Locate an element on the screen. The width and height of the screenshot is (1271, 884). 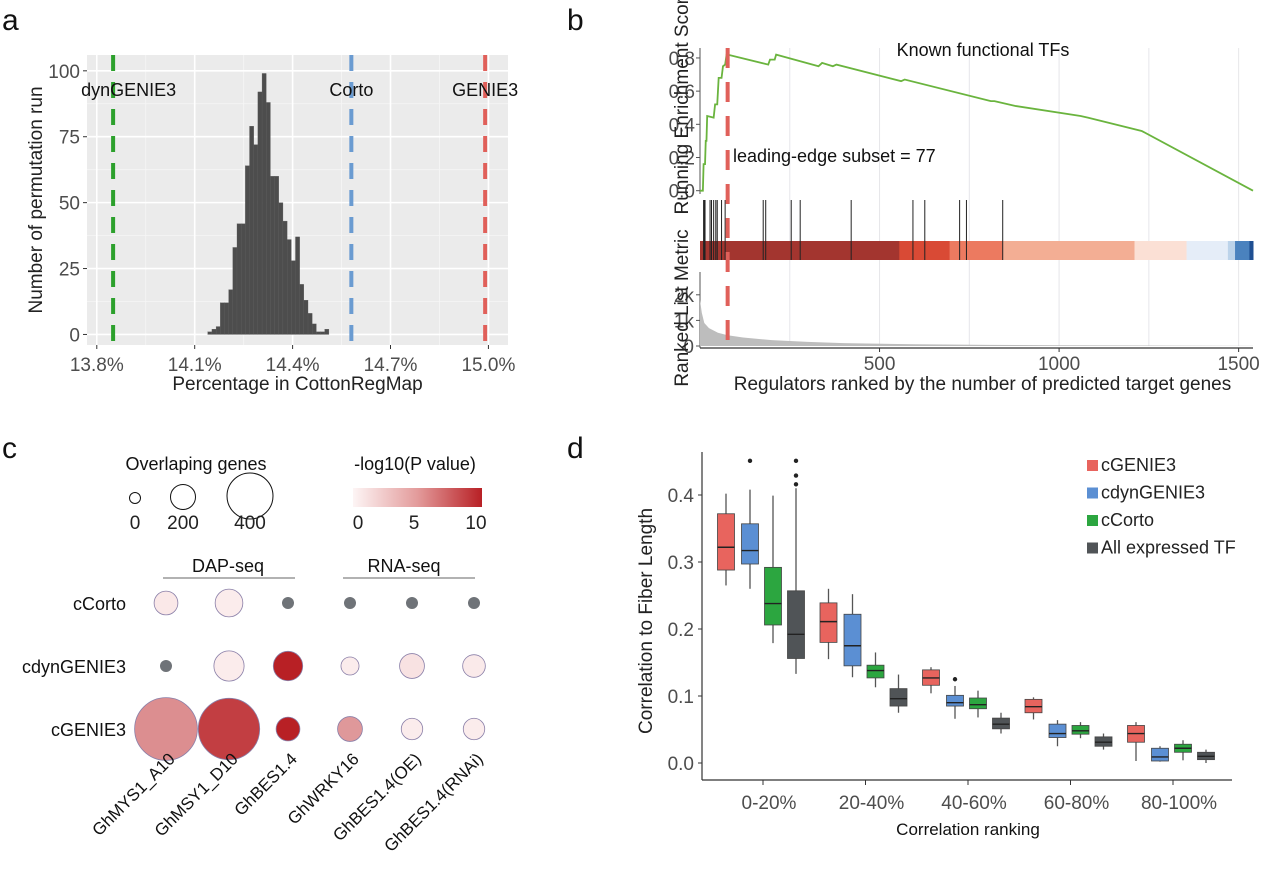
x-tick-label: 40-60% is located at coordinates (974, 803).